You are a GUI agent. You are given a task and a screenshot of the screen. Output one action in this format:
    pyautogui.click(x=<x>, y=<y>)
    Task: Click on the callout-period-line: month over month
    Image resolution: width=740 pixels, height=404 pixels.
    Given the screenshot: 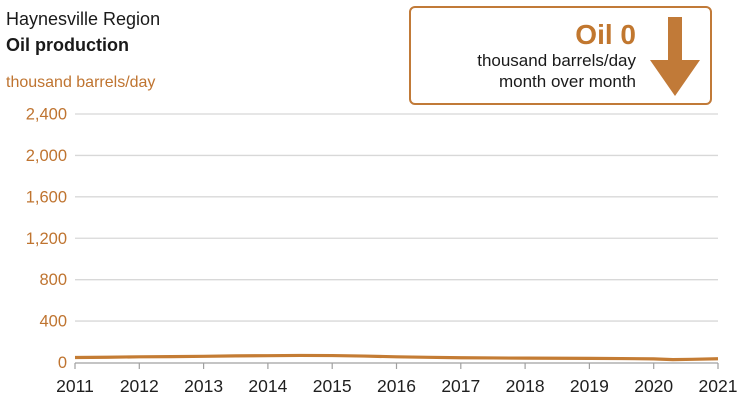 What is the action you would take?
    pyautogui.click(x=567, y=81)
    